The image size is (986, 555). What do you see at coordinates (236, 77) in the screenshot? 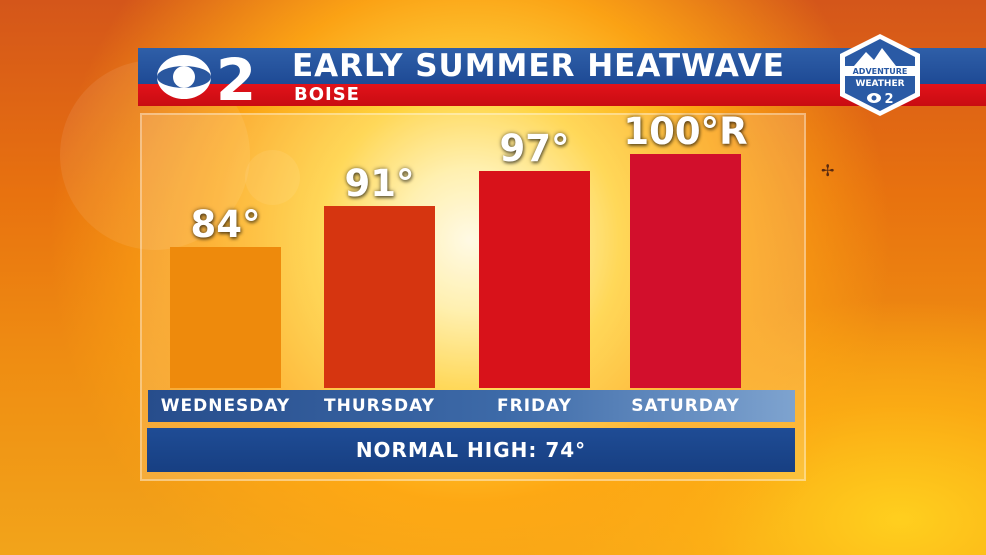
I see `station-number: 2` at bounding box center [236, 77].